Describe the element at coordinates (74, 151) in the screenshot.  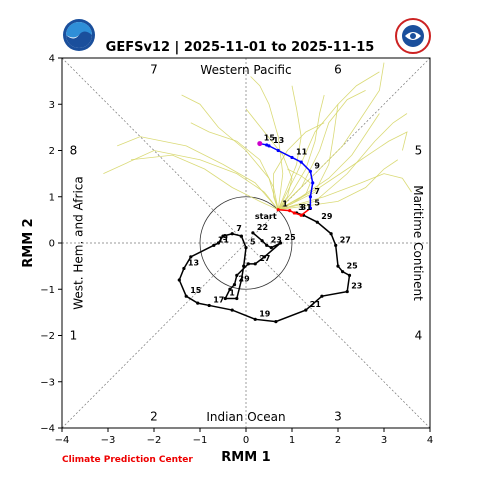
I see `phase-label: 8` at that location.